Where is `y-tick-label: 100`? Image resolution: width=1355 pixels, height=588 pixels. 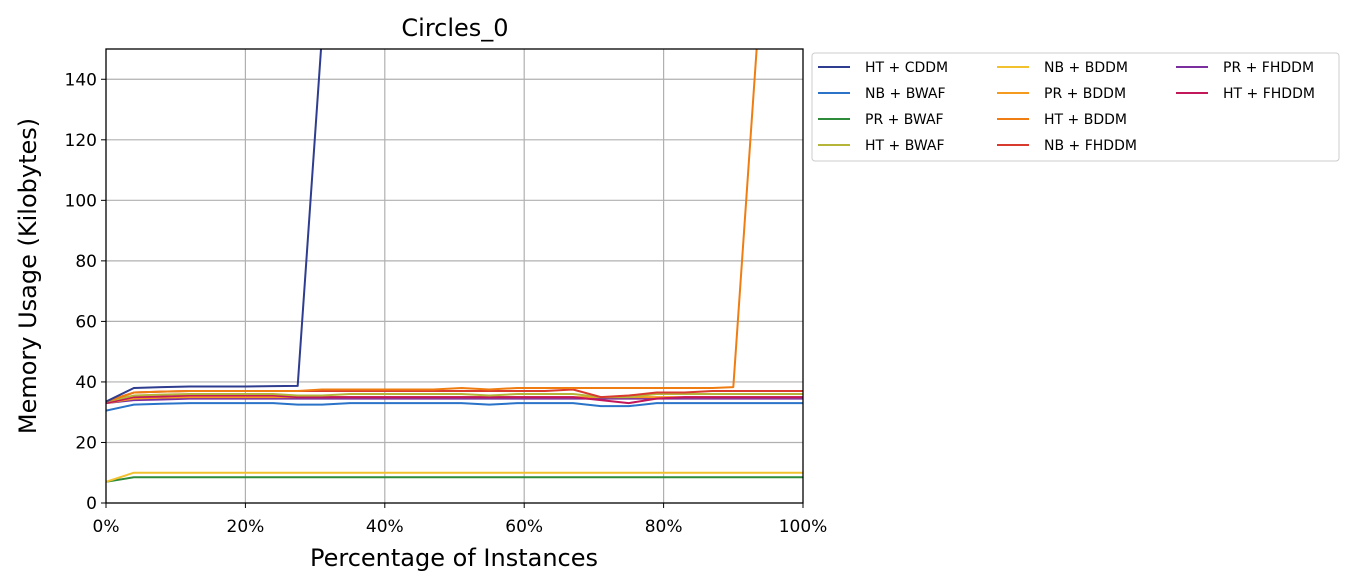 y-tick-label: 100 is located at coordinates (81, 201).